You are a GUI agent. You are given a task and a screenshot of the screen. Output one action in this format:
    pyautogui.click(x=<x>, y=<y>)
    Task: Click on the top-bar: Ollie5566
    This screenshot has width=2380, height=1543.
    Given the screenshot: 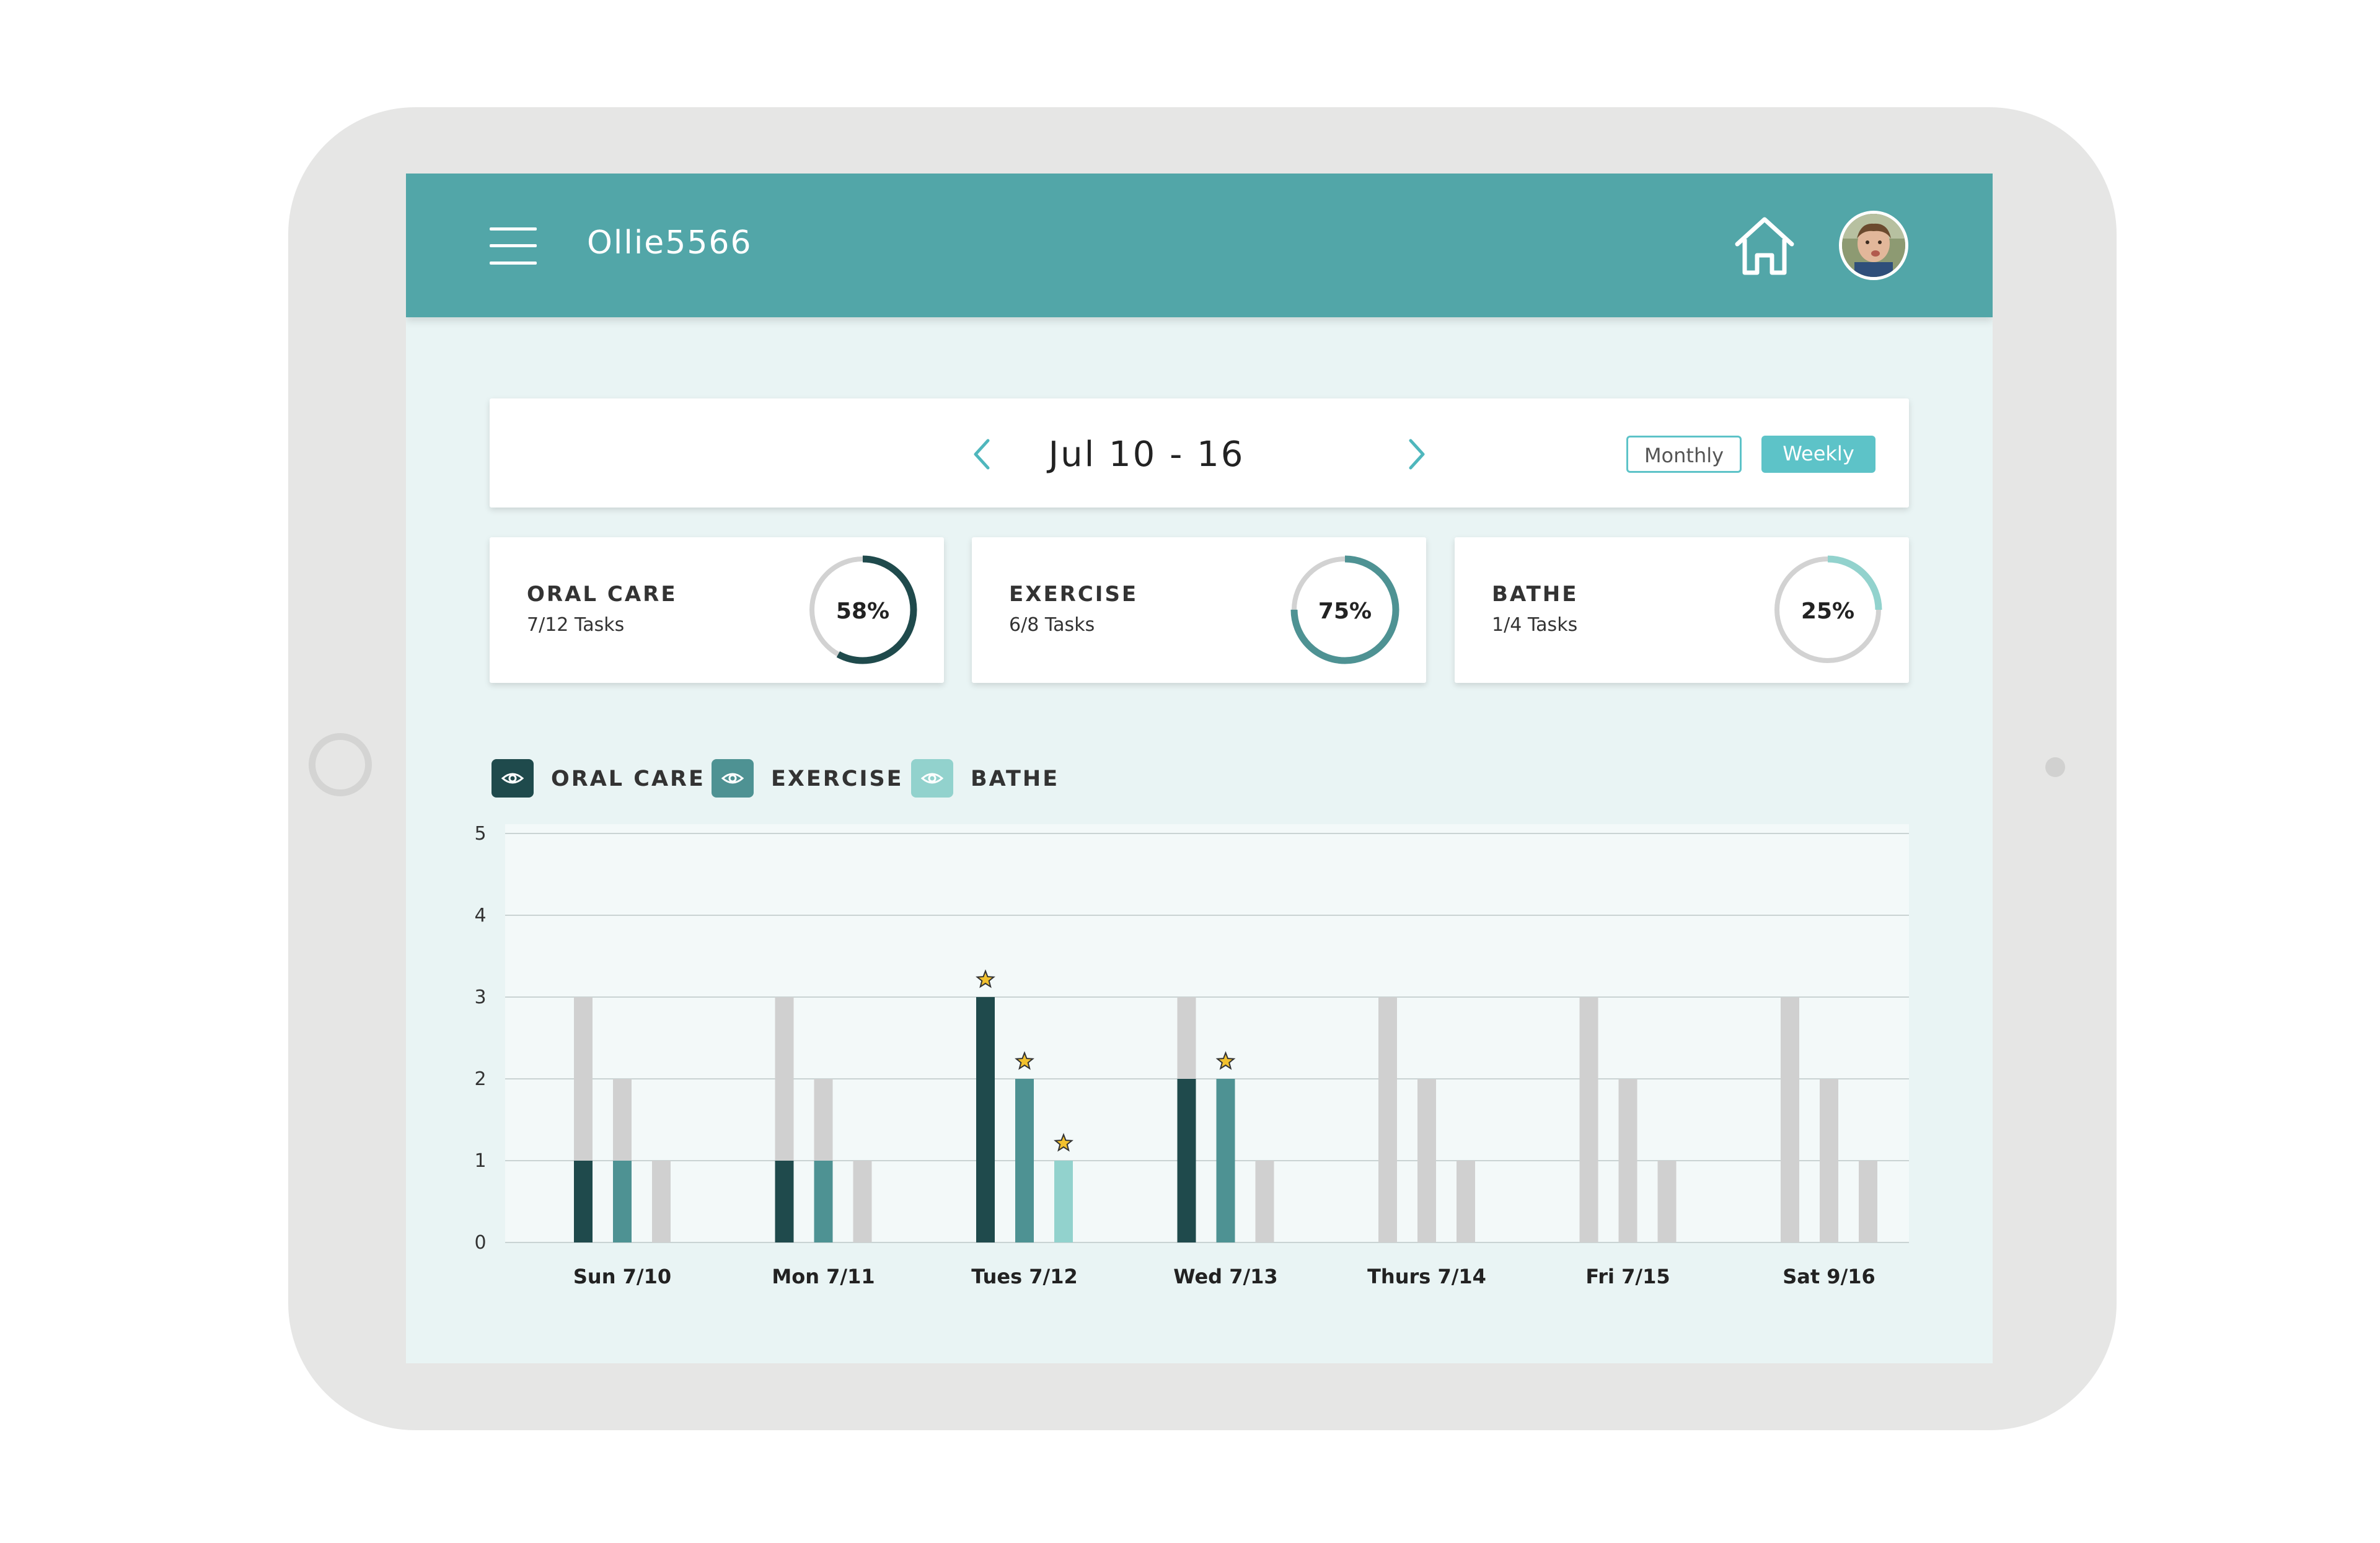 What is the action you would take?
    pyautogui.click(x=1199, y=245)
    